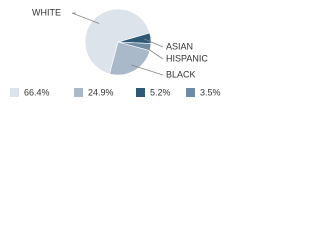  What do you see at coordinates (179, 46) in the screenshot?
I see `category-label: ASIAN` at bounding box center [179, 46].